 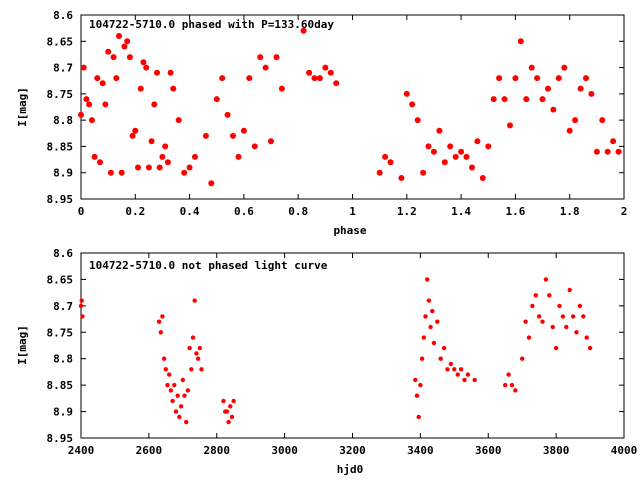 What do you see at coordinates (352, 450) in the screenshot?
I see `x-tick-label: 3200` at bounding box center [352, 450].